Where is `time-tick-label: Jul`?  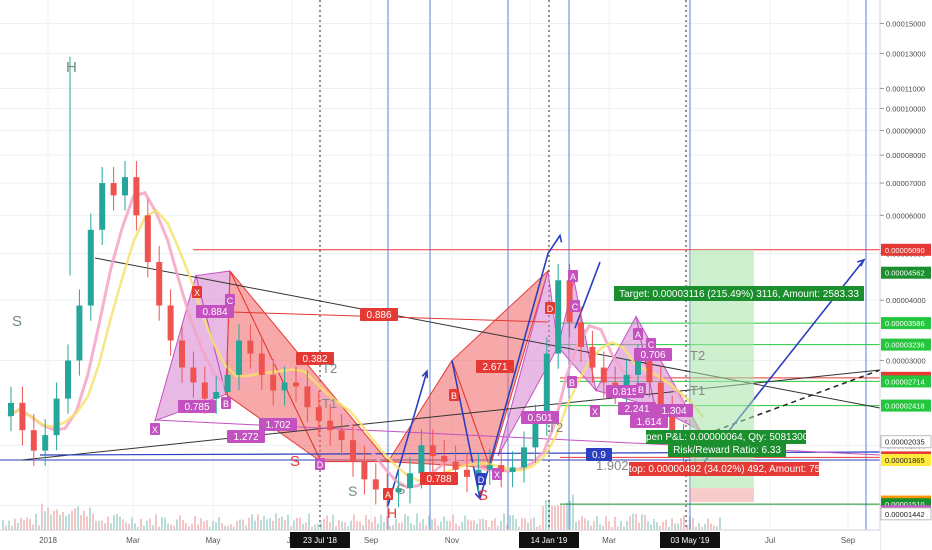 time-tick-label: Jul is located at coordinates (770, 540).